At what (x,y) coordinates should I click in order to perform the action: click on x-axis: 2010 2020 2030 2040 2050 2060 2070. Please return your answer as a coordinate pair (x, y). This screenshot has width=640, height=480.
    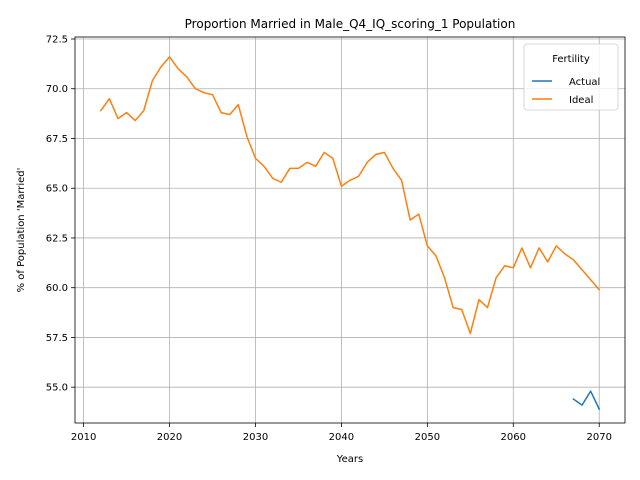
    Looking at the image, I should click on (341, 433).